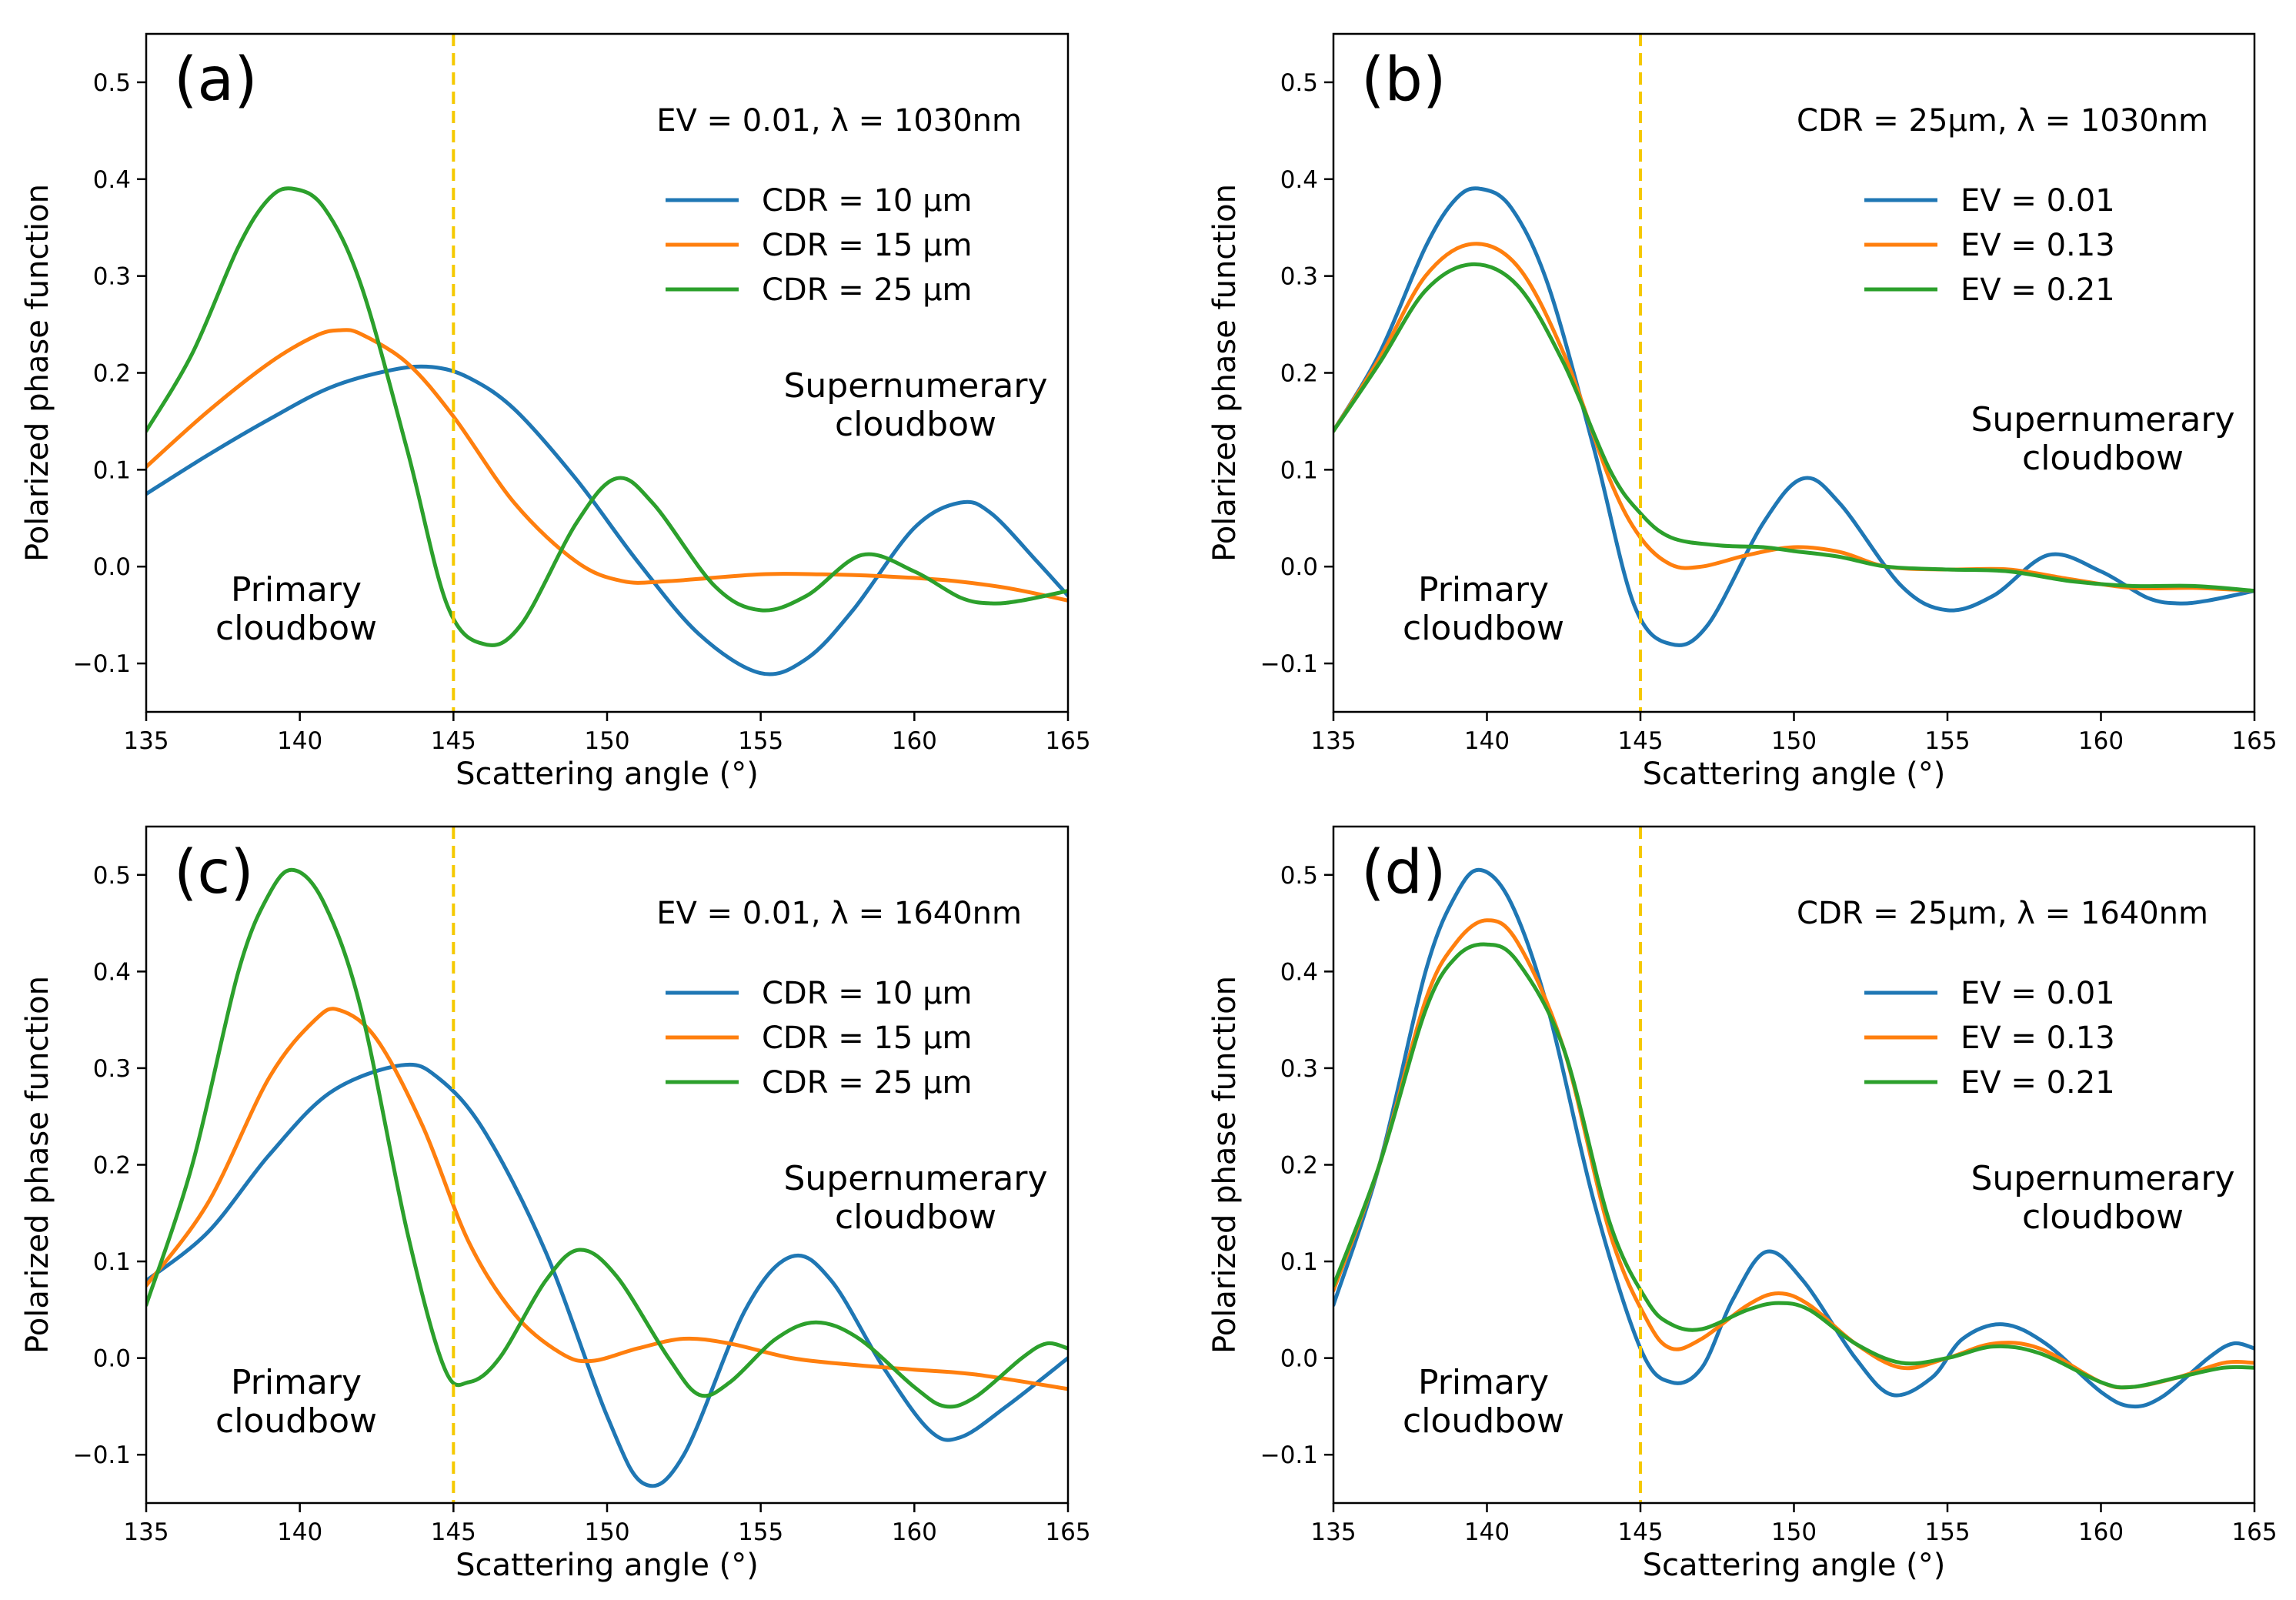  Describe the element at coordinates (2038, 1083) in the screenshot. I see `legend-label-3: EV = 0.21` at that location.